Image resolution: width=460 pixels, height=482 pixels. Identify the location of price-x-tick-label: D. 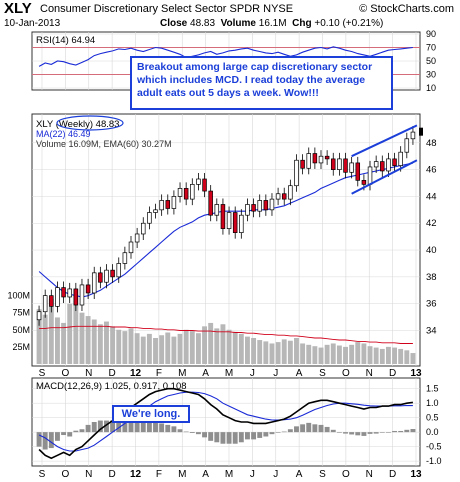
(112, 373).